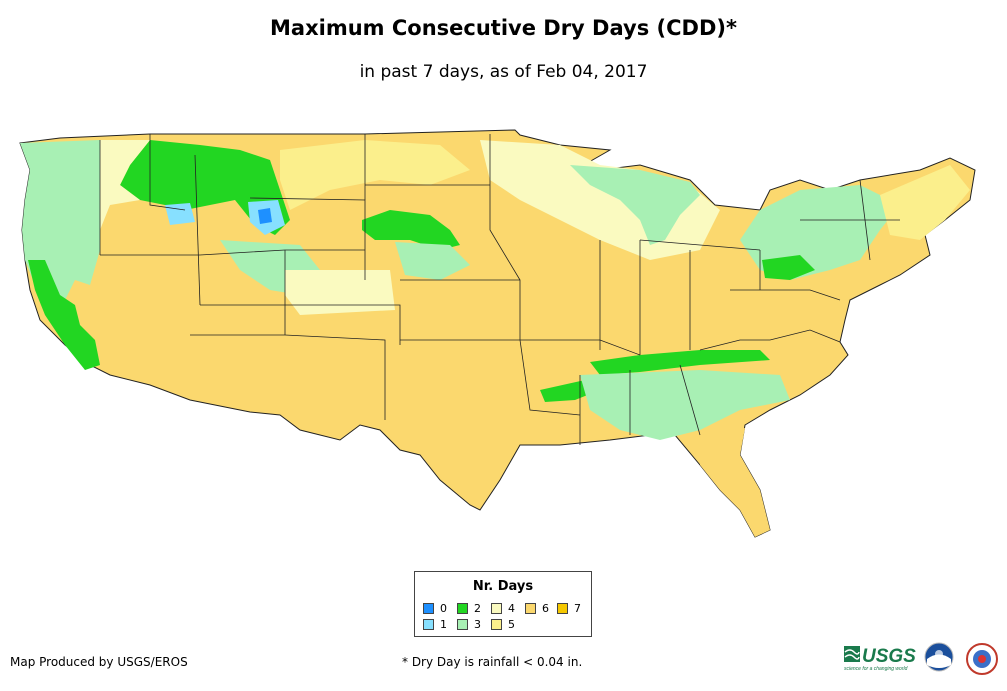 This screenshot has width=1007, height=691. What do you see at coordinates (375, 175) in the screenshot?
I see `region-5day-north-plains` at bounding box center [375, 175].